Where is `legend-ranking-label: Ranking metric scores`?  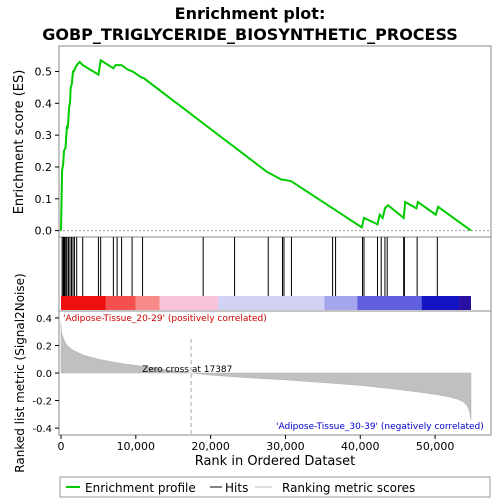 legend-ranking-label: Ranking metric scores is located at coordinates (348, 488).